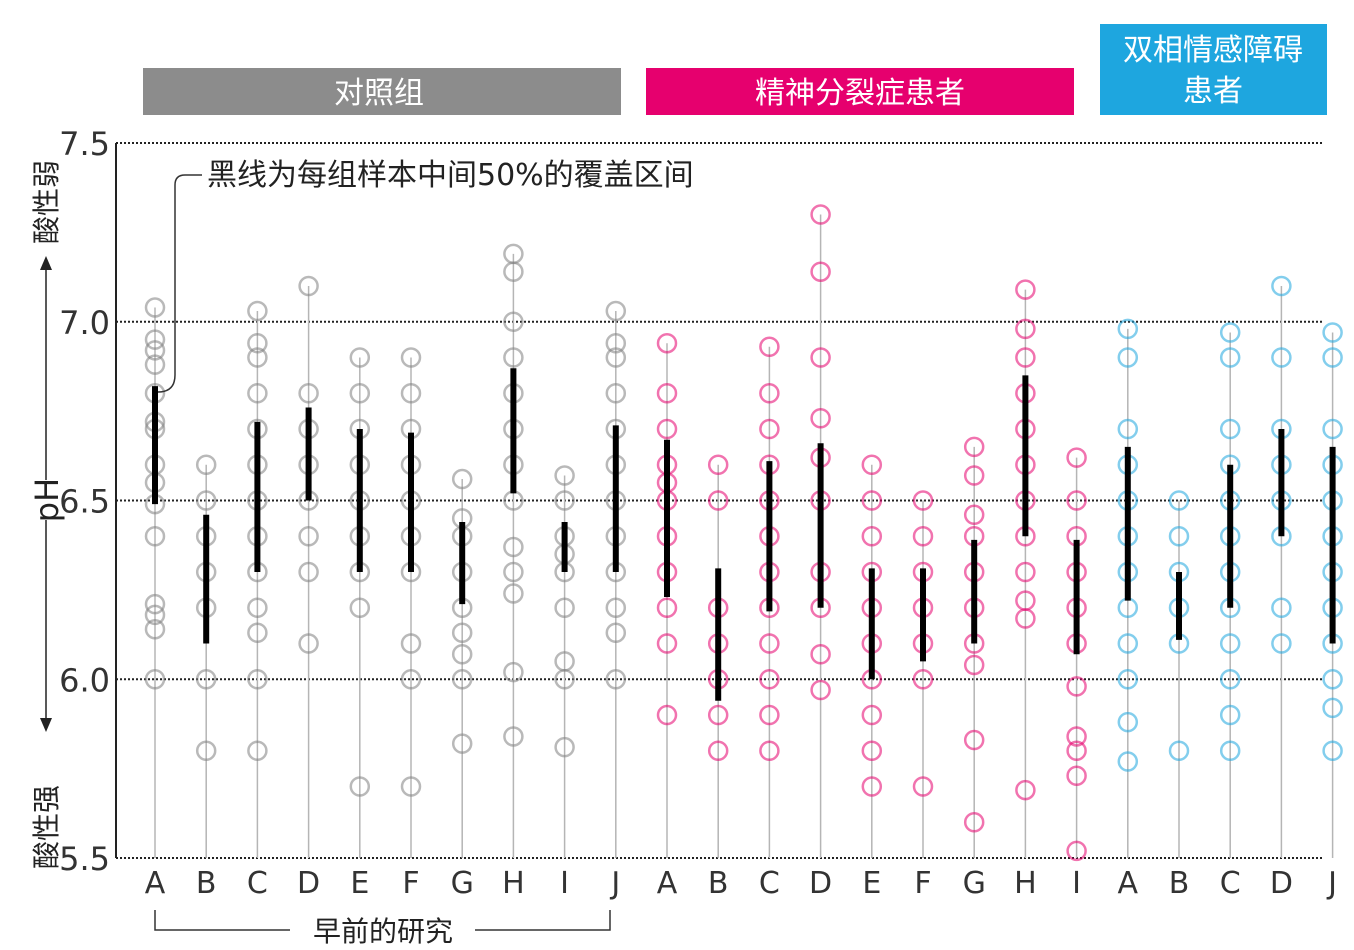 This screenshot has height=950, width=1354. What do you see at coordinates (1213, 91) in the screenshot?
I see `bipolar-header-label-line2: 患者` at bounding box center [1213, 91].